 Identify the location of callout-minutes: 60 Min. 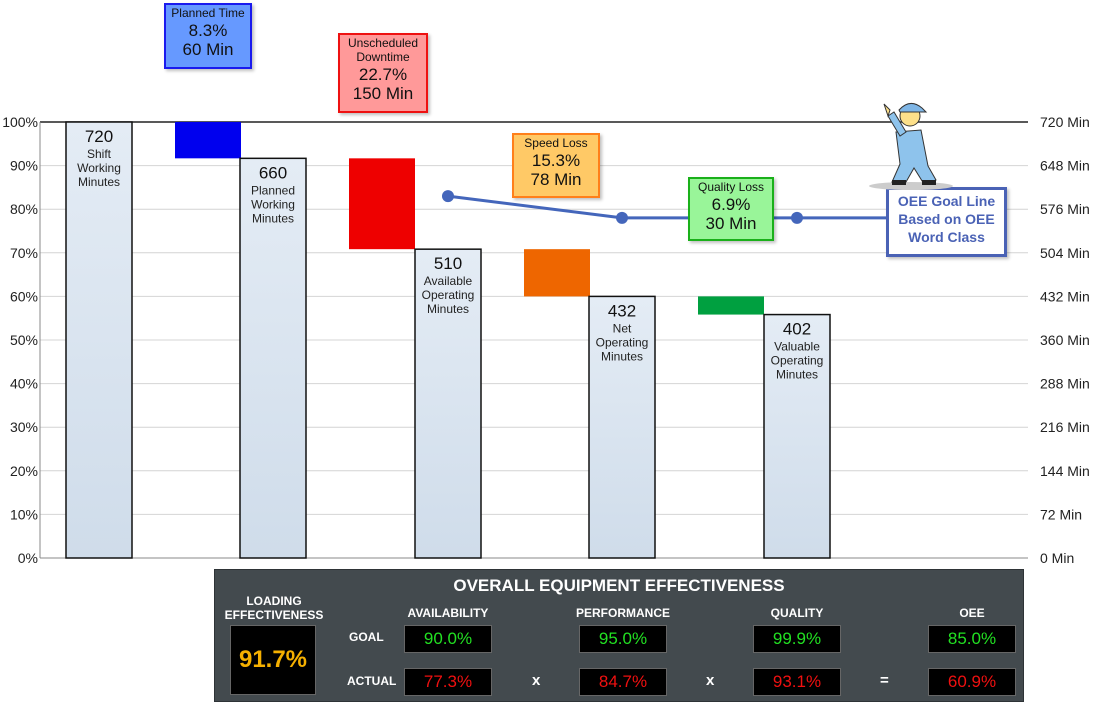
(208, 50).